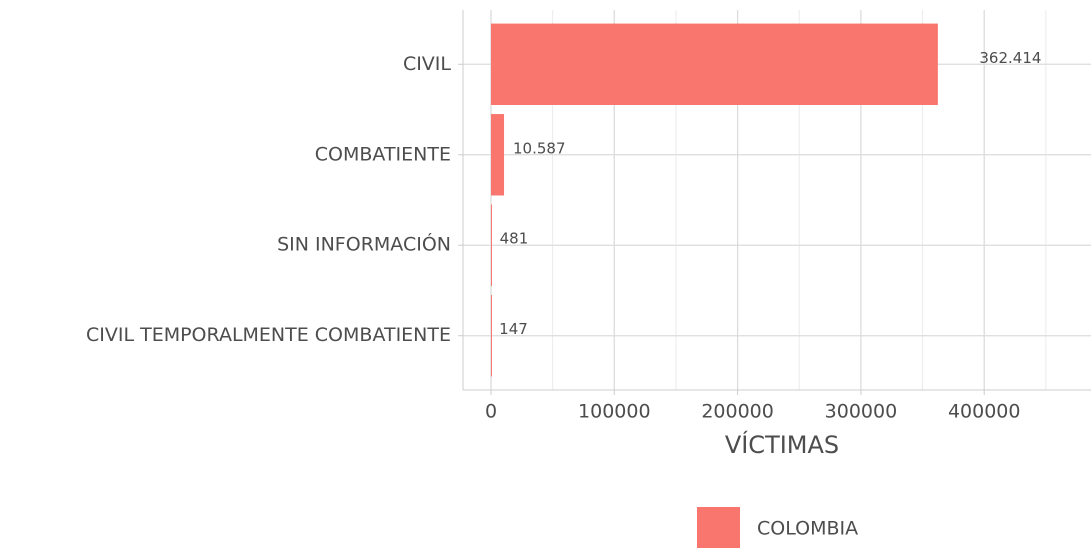  What do you see at coordinates (614, 412) in the screenshot?
I see `x-tick-label: 100000` at bounding box center [614, 412].